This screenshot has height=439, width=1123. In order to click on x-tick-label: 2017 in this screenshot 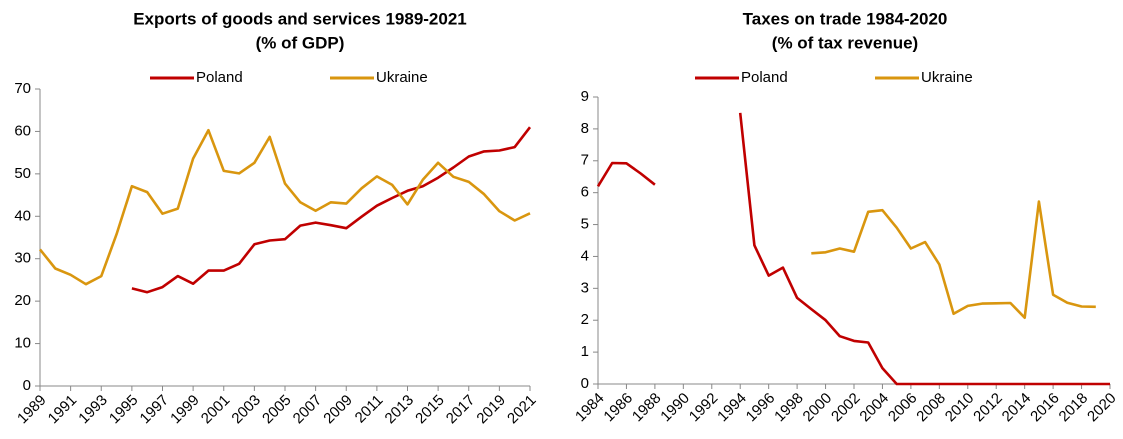, I will do `click(461, 410)`.